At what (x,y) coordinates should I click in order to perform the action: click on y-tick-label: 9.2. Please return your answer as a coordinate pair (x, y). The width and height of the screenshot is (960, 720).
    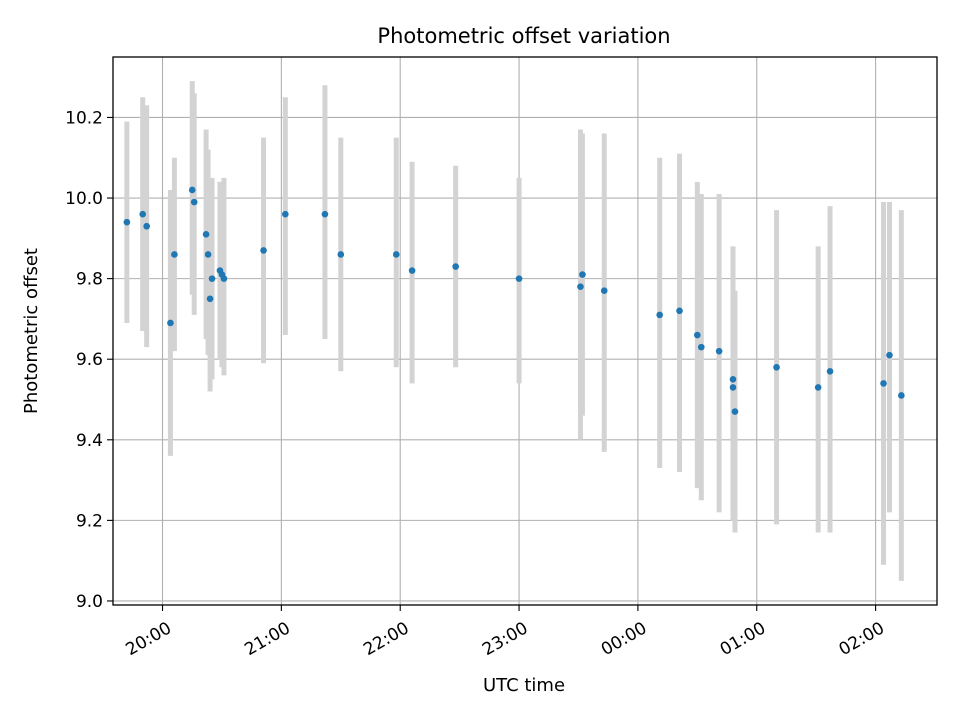
    Looking at the image, I should click on (89, 521).